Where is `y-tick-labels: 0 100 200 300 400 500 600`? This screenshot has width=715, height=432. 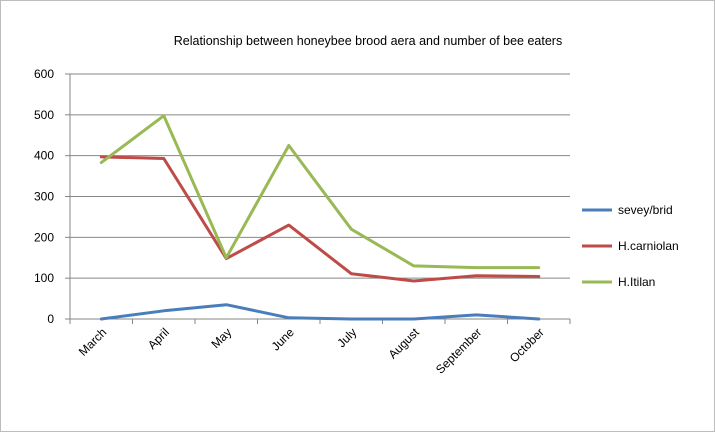
y-tick-labels: 0 100 200 300 400 500 600 is located at coordinates (44, 196).